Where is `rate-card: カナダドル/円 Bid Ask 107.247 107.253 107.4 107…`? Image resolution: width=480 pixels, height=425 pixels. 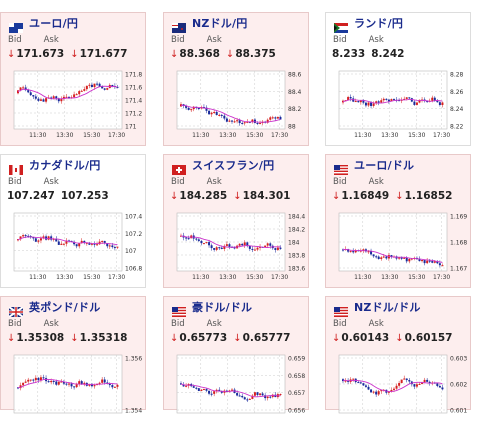
rate-card: カナダドル/円 Bid Ask 107.247 107.253 107.4 107… is located at coordinates (73, 221).